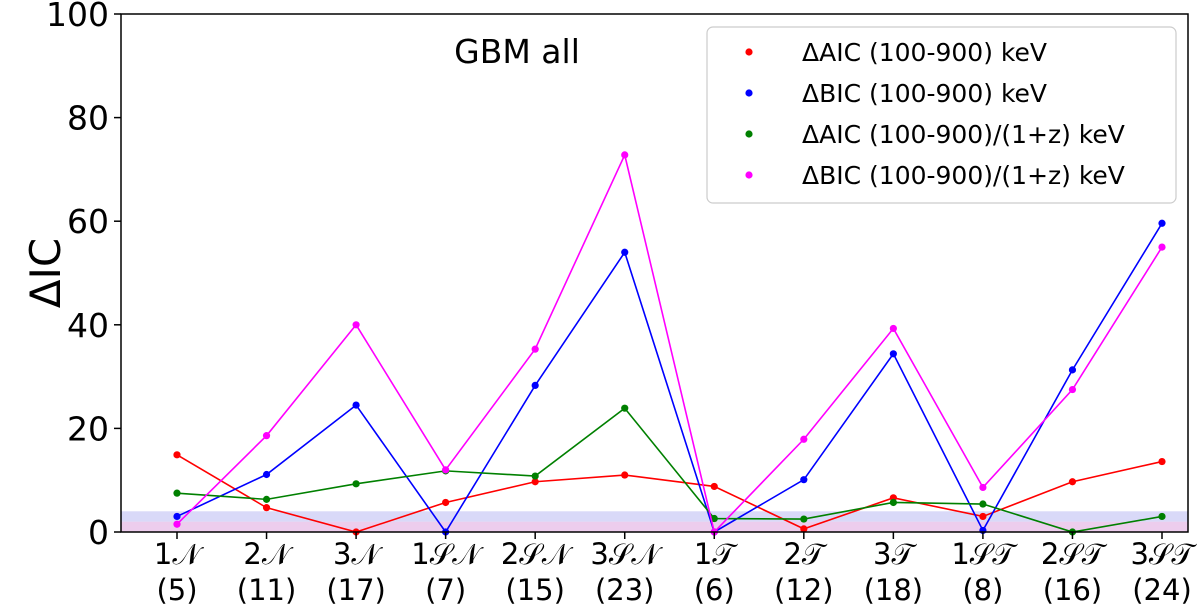  I want to click on y-tick-label: 20, so click(88, 428).